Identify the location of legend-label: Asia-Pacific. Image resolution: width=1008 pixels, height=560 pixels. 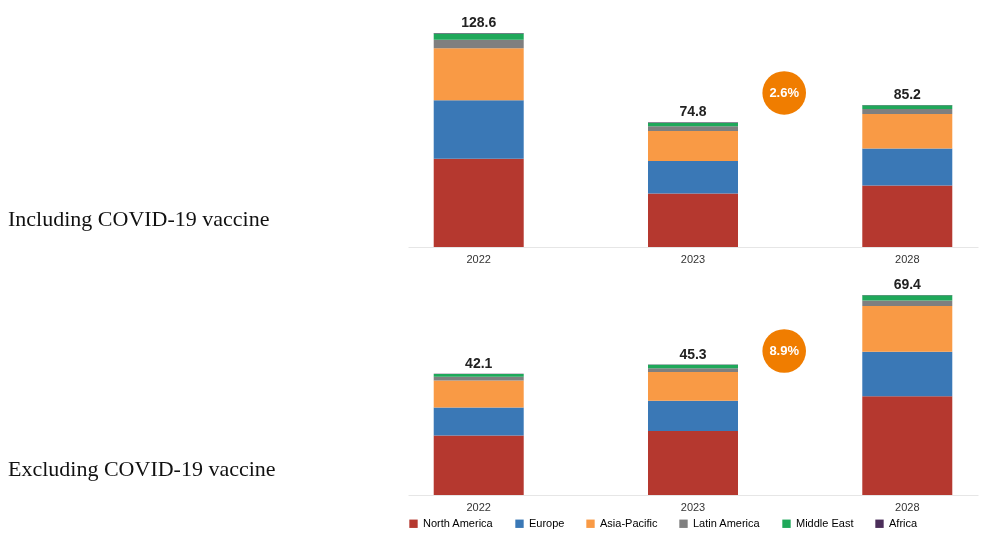
(629, 522).